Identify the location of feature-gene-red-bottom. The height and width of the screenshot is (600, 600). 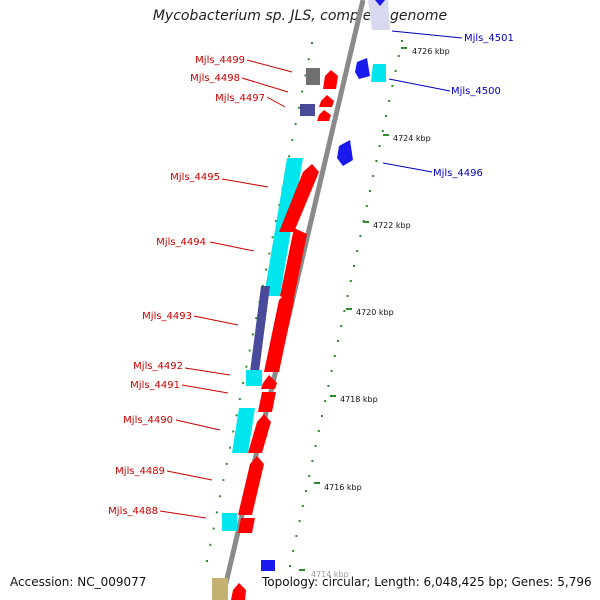
(238, 591).